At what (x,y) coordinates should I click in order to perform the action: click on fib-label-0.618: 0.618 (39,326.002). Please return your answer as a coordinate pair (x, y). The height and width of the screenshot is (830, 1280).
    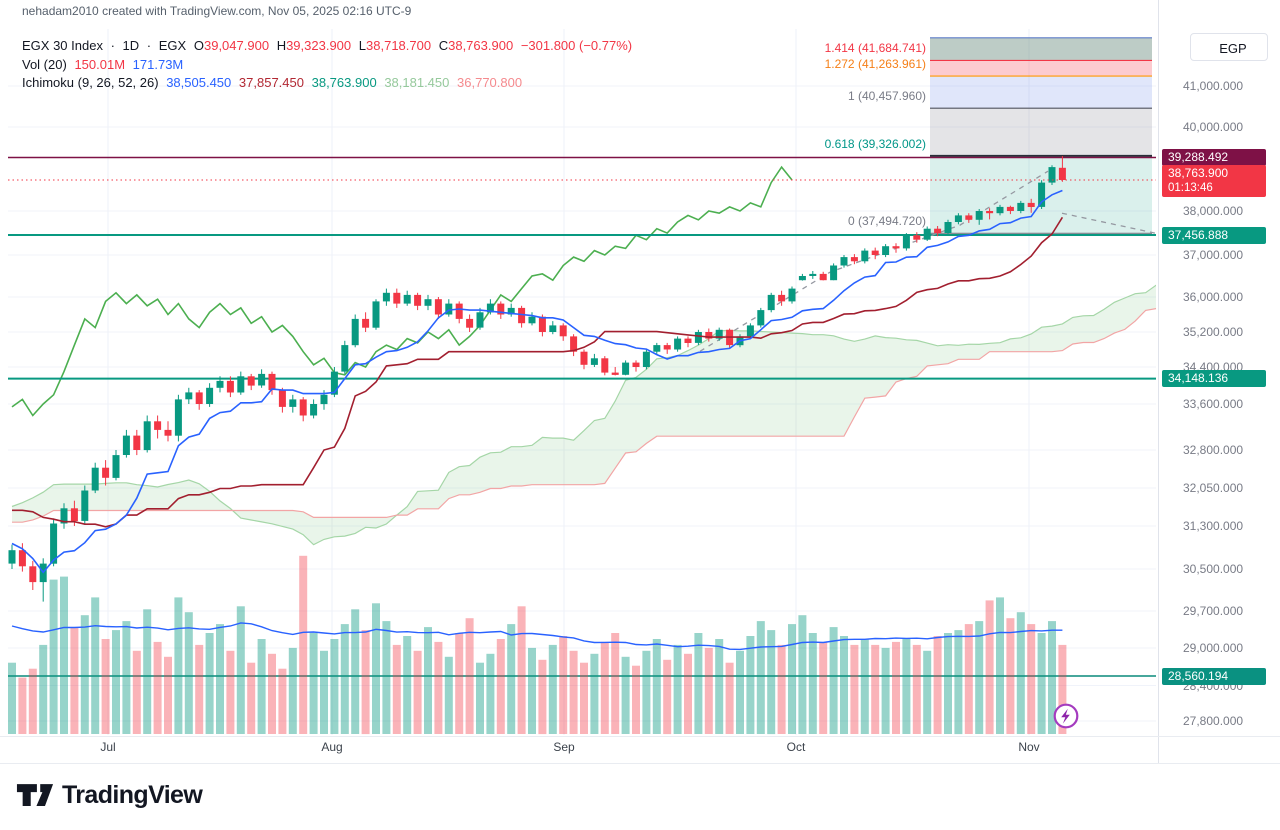
    Looking at the image, I should click on (875, 143).